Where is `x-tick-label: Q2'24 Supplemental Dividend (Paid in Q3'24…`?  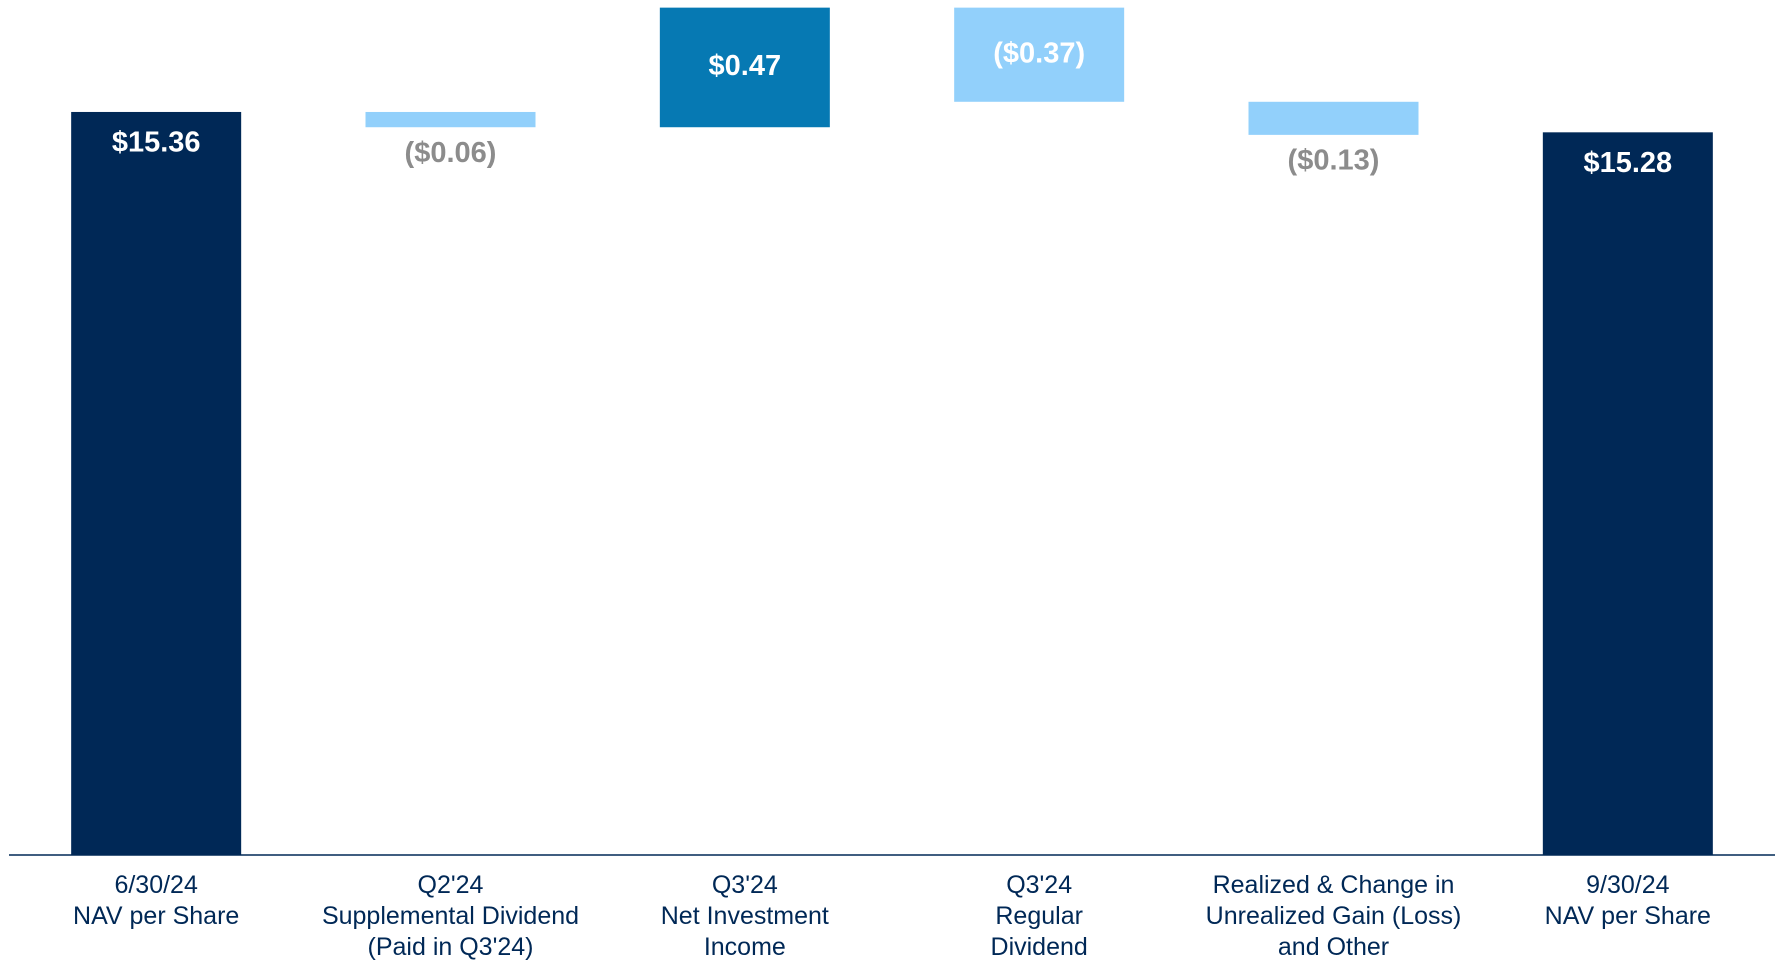
x-tick-label: Q2'24 Supplemental Dividend (Paid in Q3'24… is located at coordinates (450, 916).